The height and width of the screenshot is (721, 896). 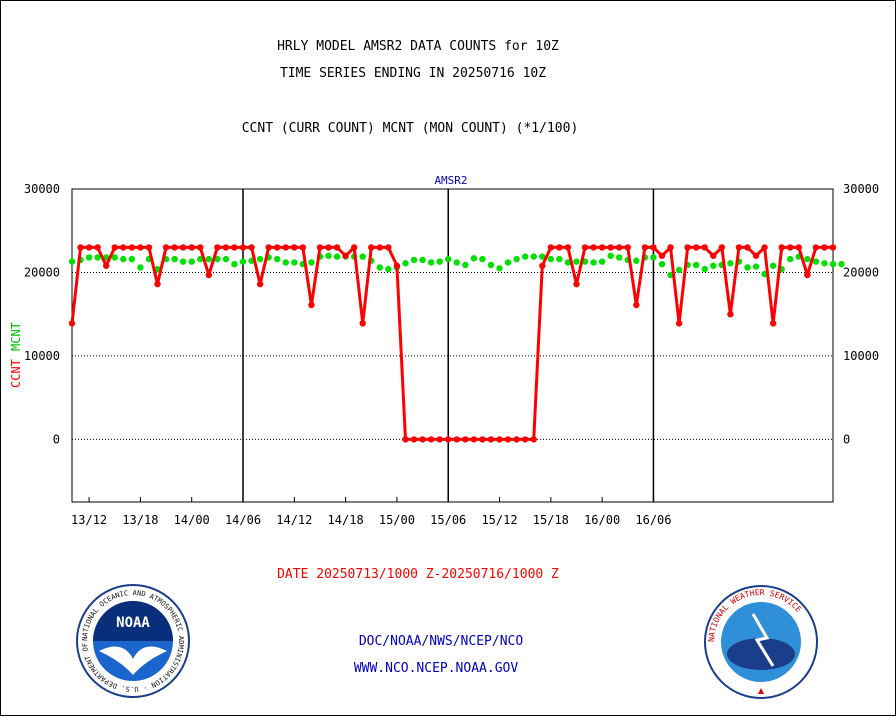 I want to click on chart-title-line2: TIME SERIES ENDING IN 20250716 10Z, so click(x=413, y=73).